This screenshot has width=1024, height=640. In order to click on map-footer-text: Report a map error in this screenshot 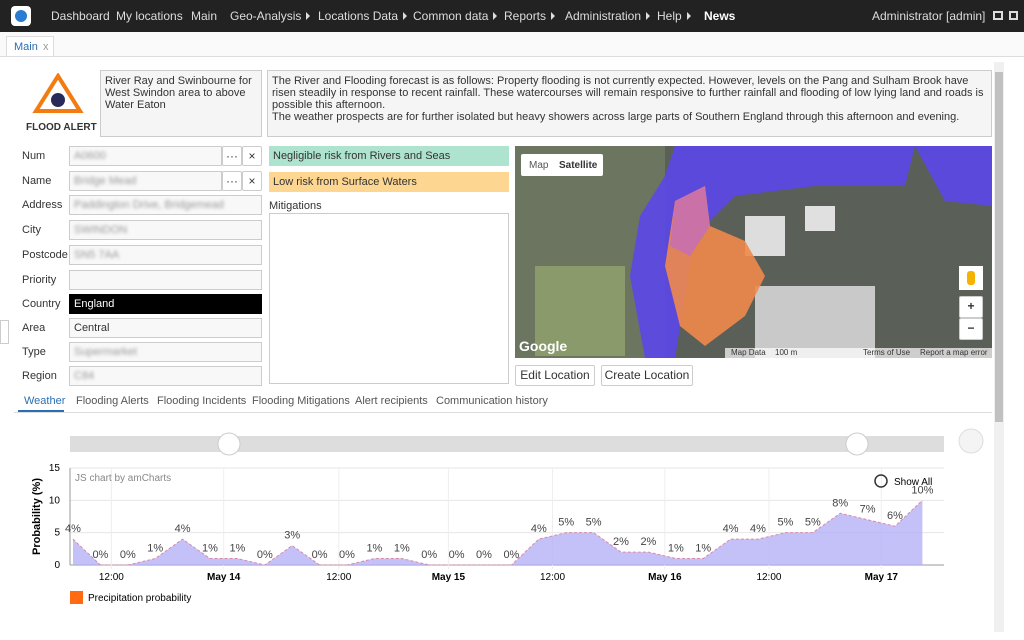, I will do `click(954, 352)`.